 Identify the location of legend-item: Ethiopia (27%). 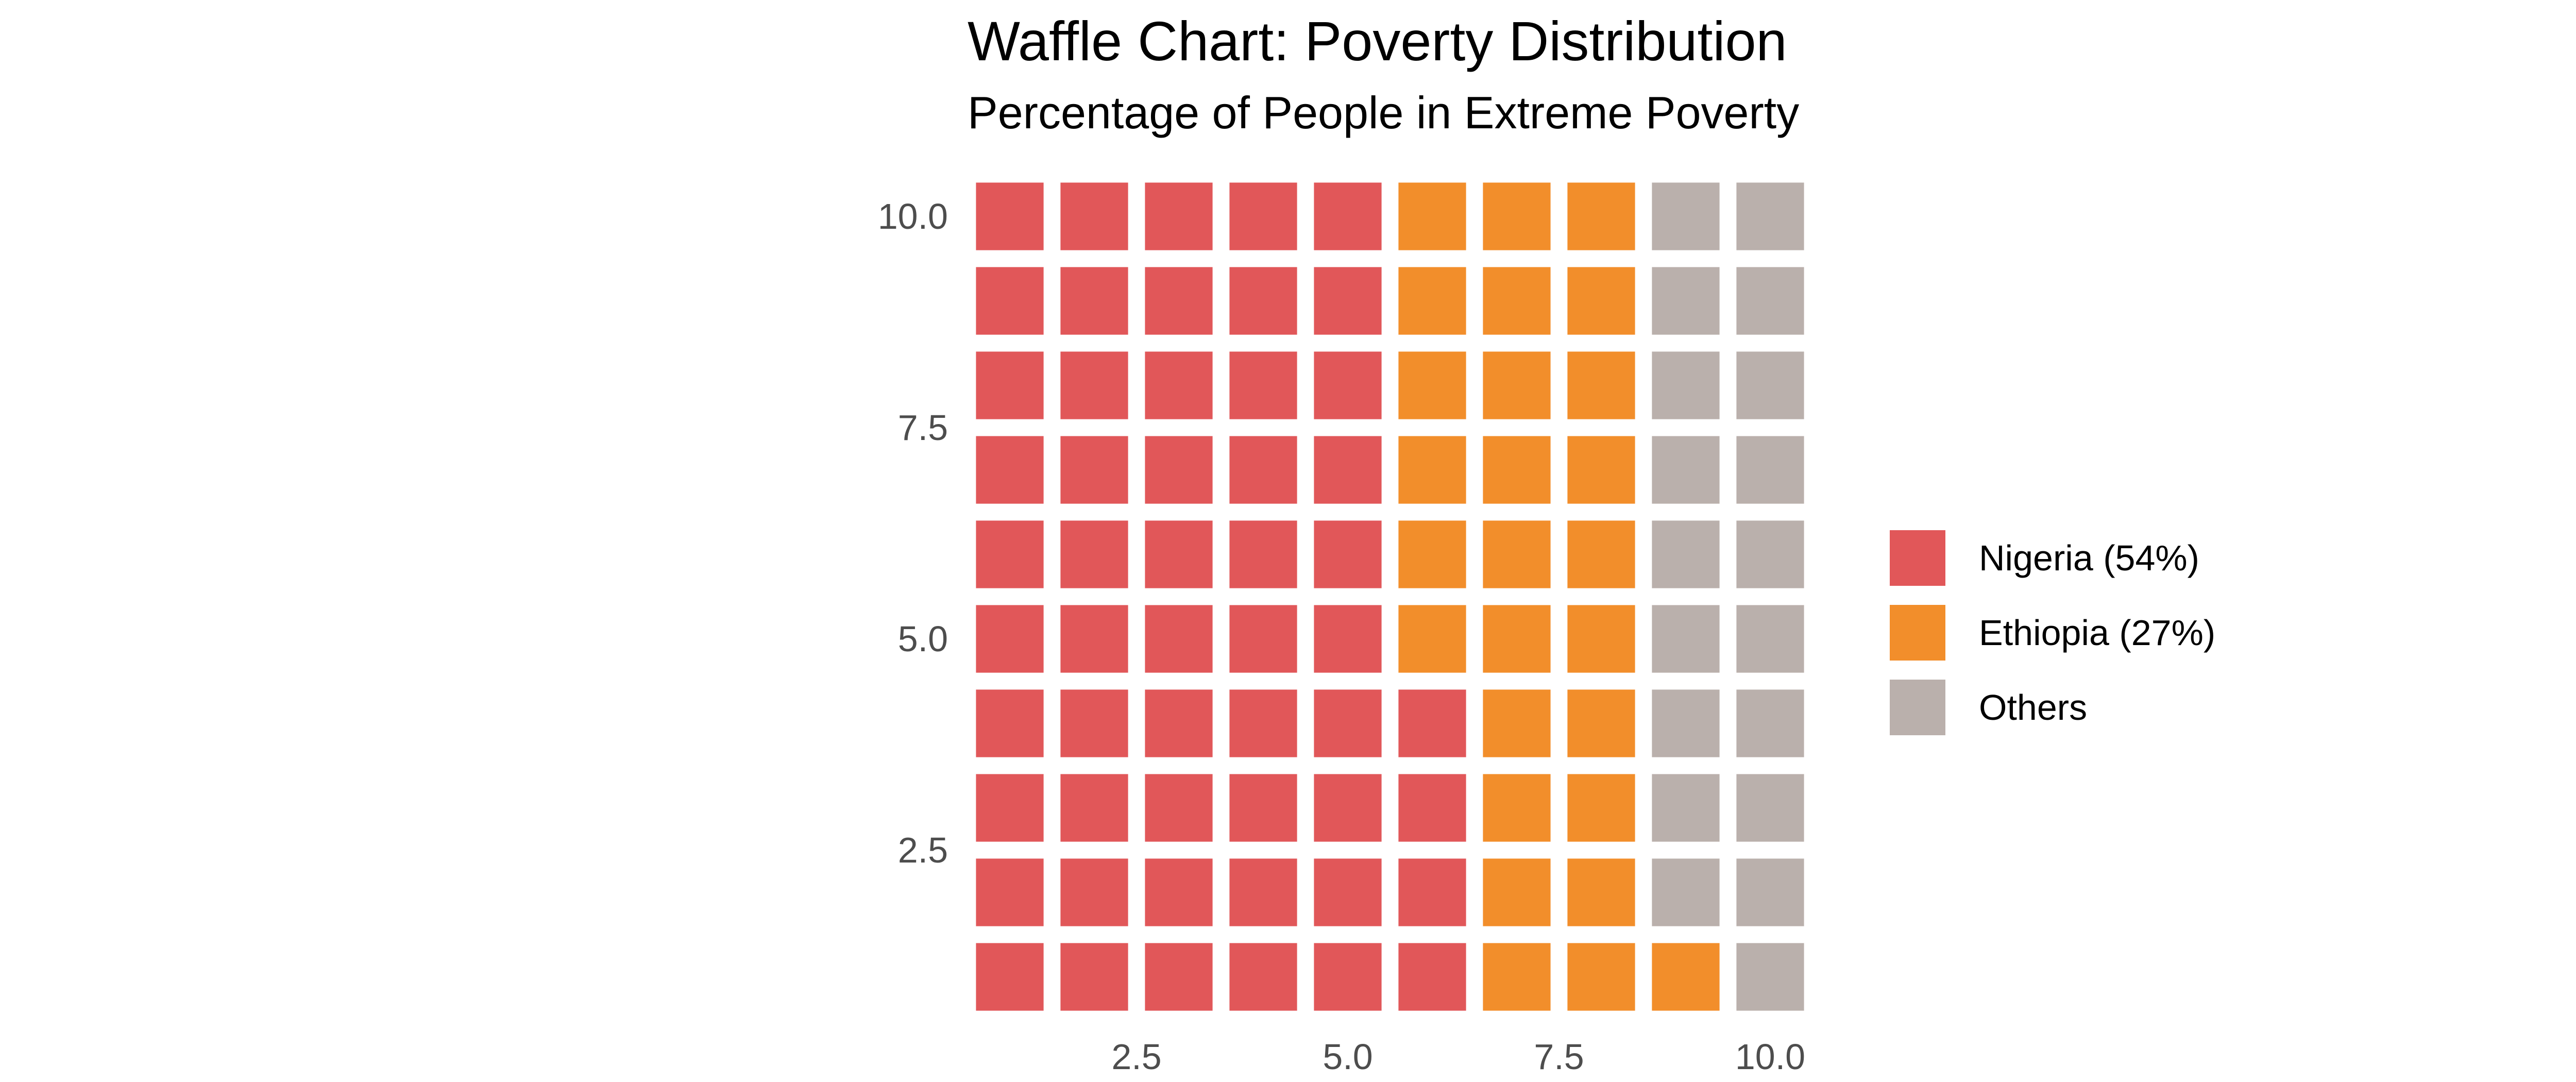
(2052, 632).